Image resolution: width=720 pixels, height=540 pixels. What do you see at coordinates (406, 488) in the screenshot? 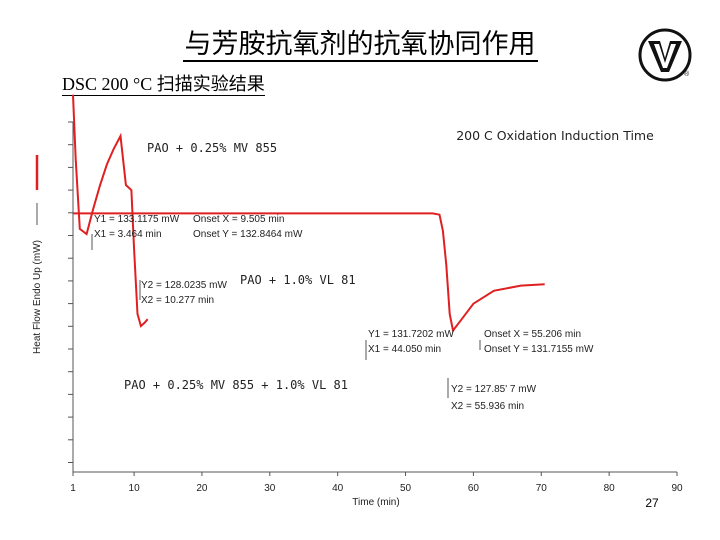
I see `x-tick-label: 50` at bounding box center [406, 488].